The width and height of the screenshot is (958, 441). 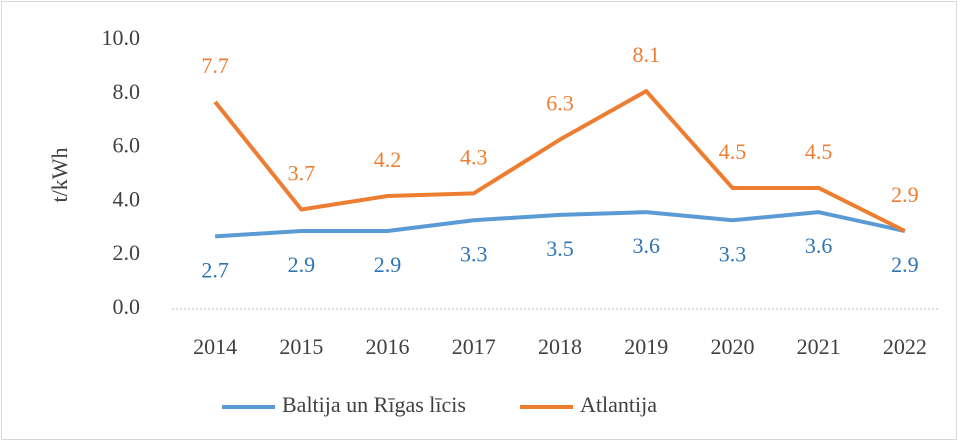 I want to click on legend-label: Atlantija, so click(x=618, y=404).